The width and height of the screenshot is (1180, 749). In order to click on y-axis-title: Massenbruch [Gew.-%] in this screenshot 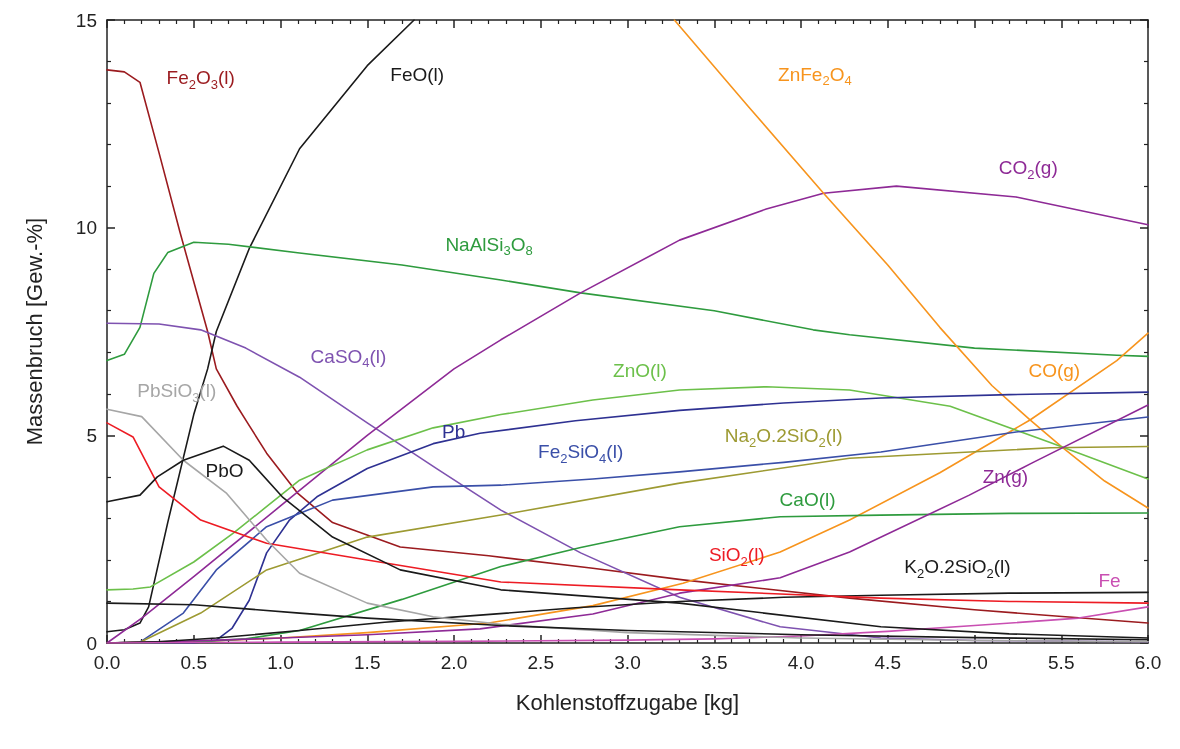, I will do `click(34, 331)`.